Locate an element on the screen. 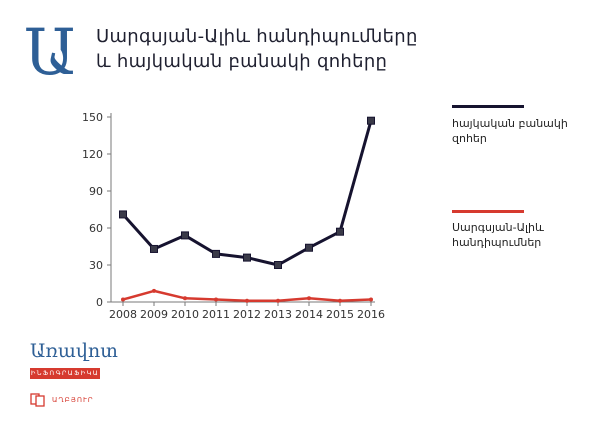 The height and width of the screenshot is (428, 600). logo-letter: Ա is located at coordinates (50, 53).